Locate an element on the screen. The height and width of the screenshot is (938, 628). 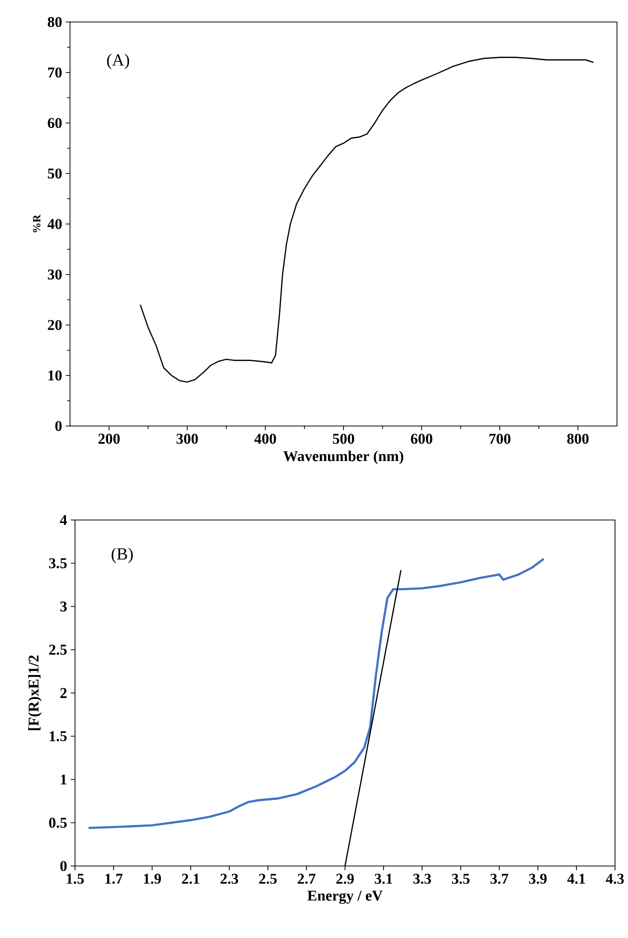
y-tick-label: 2.5 is located at coordinates (58, 649).